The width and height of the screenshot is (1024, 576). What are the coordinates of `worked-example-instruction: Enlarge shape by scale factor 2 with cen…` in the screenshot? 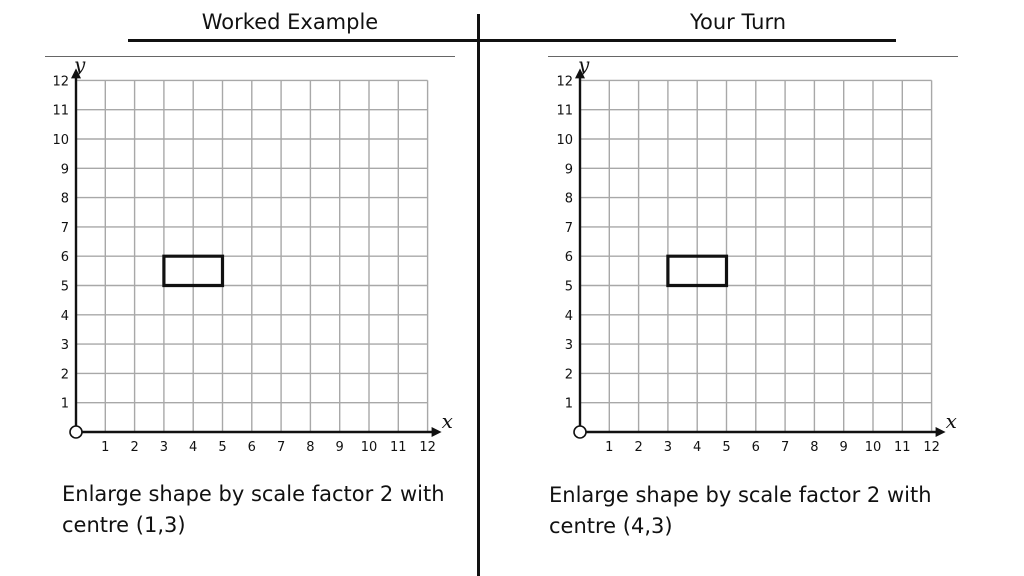 It's located at (262, 510).